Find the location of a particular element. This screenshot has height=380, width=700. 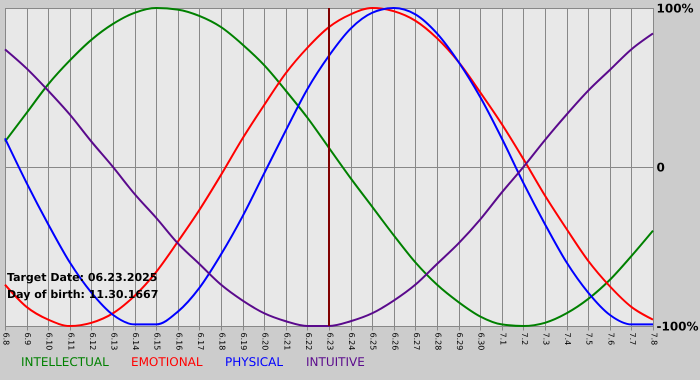

x-tick-label: 6.14 is located at coordinates (135, 341).